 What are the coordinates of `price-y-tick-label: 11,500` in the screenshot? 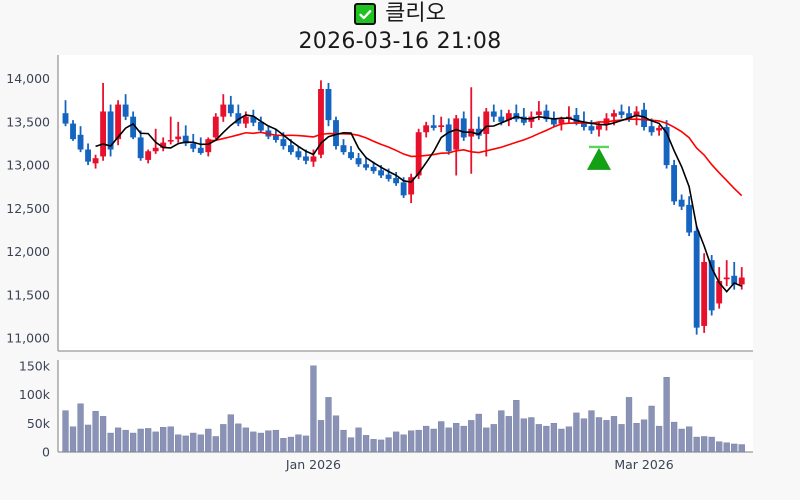 It's located at (28, 294).